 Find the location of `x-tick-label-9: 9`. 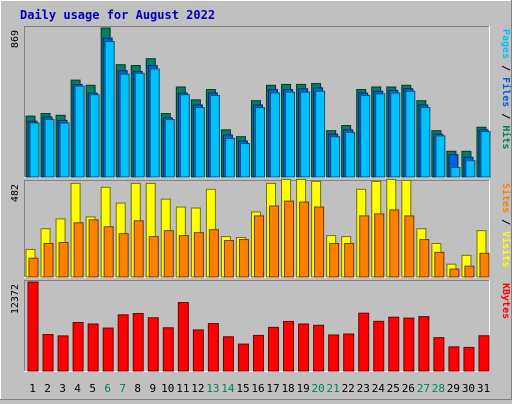

x-tick-label-9: 9 is located at coordinates (152, 388).